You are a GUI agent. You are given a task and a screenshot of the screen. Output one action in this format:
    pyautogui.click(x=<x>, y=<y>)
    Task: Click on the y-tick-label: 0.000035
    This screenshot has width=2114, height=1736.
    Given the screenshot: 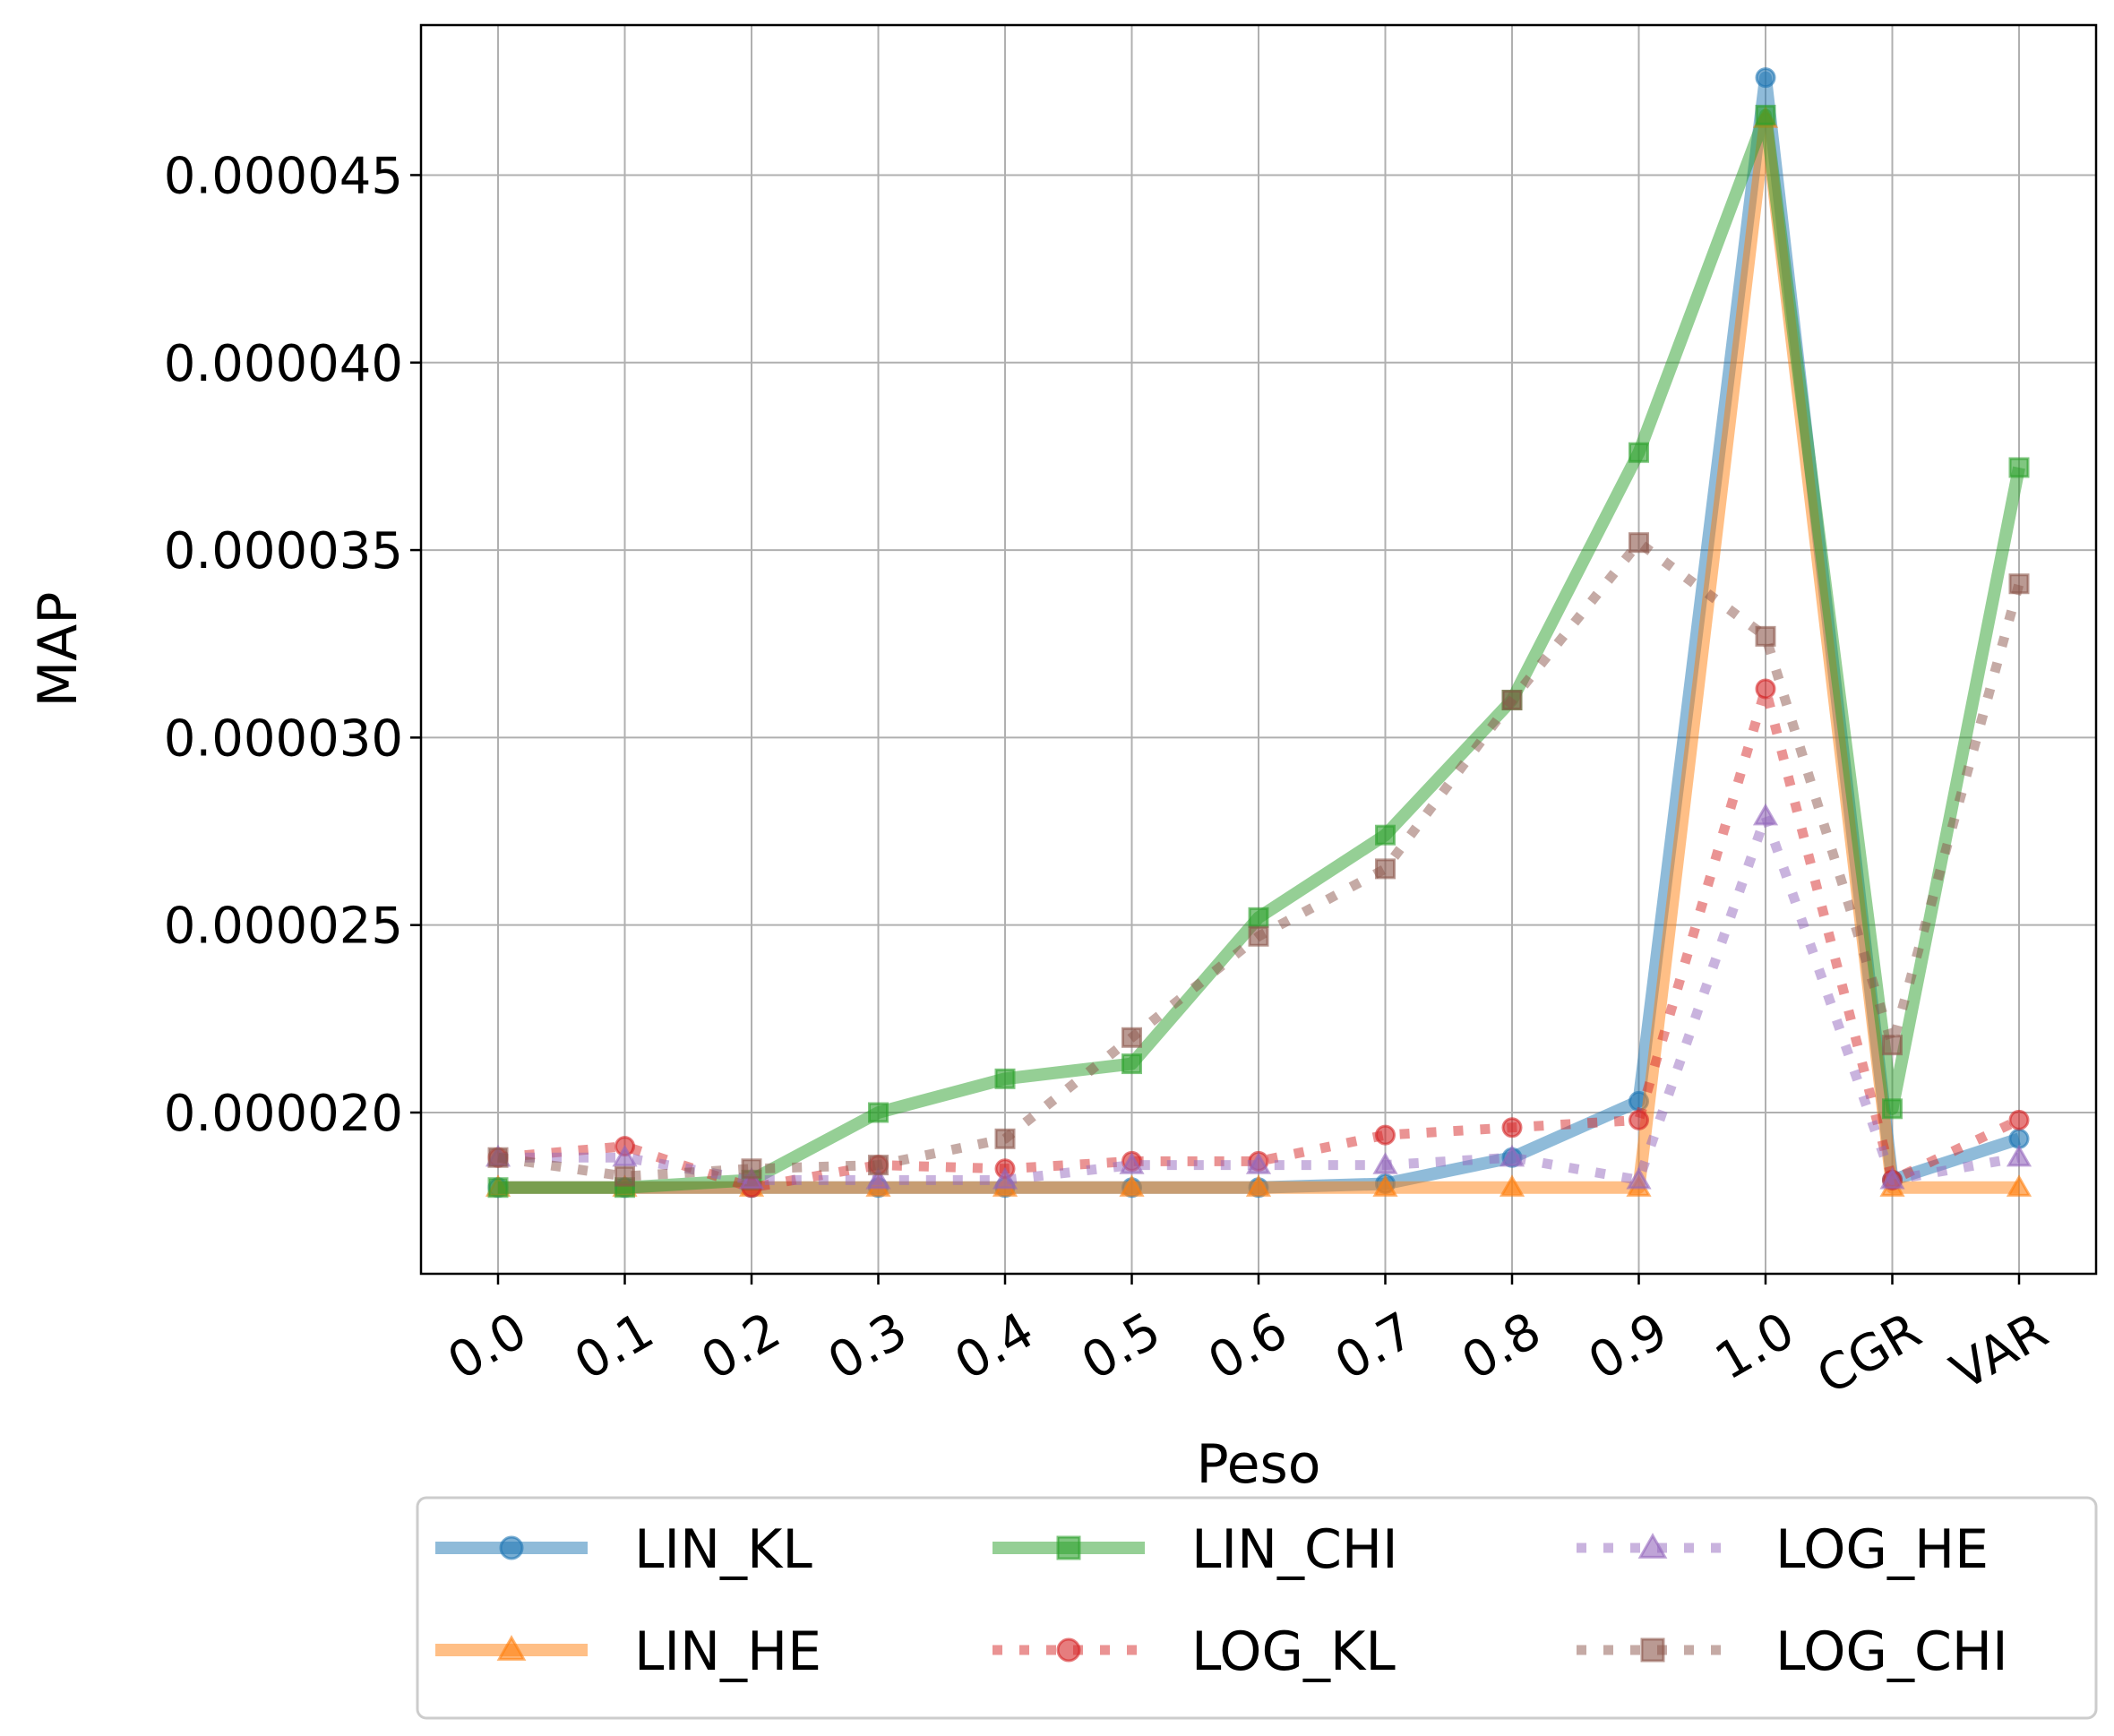 What is the action you would take?
    pyautogui.click(x=283, y=551)
    